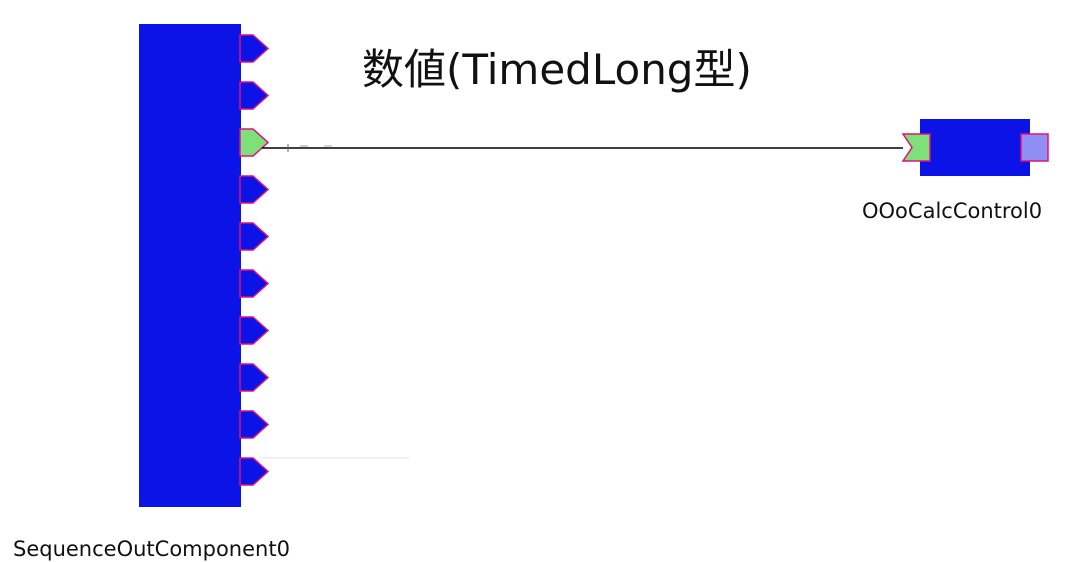 This screenshot has height=562, width=1092. I want to click on sequence-out-outport-group, so click(254, 260).